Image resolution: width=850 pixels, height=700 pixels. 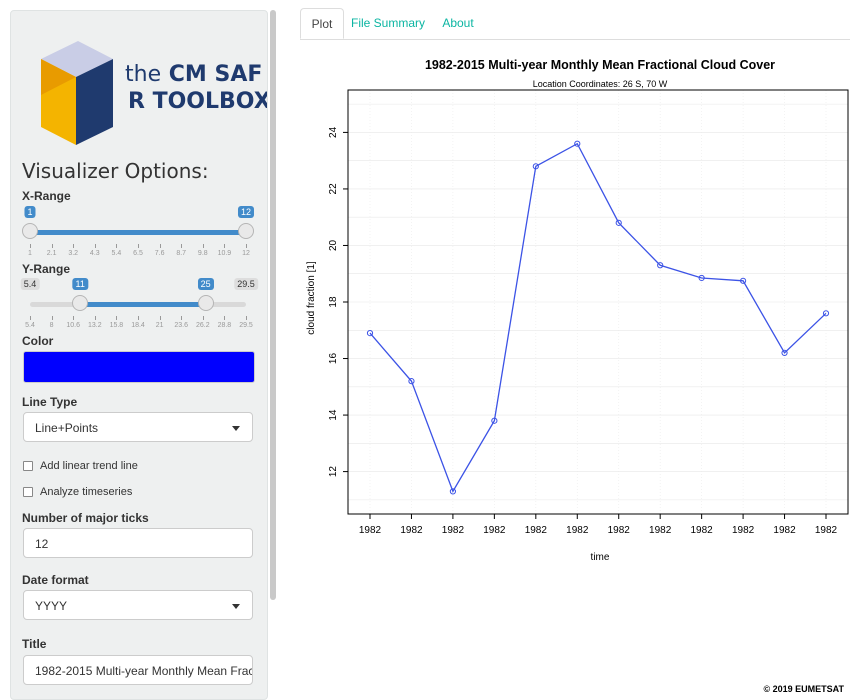 I want to click on y-tick-label: 16, so click(x=333, y=359).